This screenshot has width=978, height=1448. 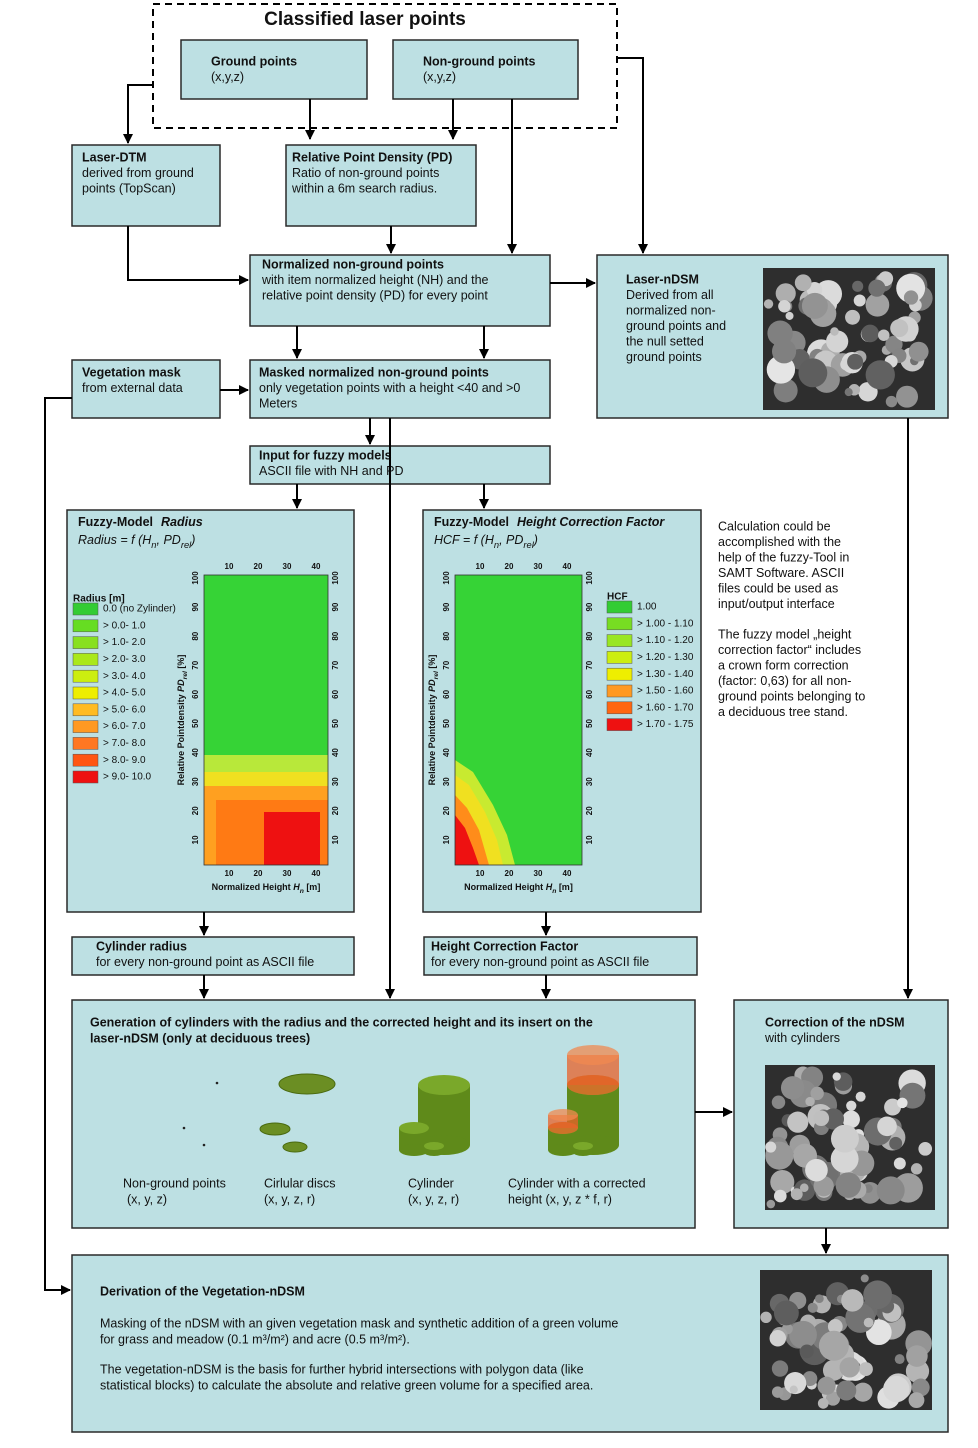 What do you see at coordinates (289, 1199) in the screenshot?
I see `caption: (x, y, z, r)` at bounding box center [289, 1199].